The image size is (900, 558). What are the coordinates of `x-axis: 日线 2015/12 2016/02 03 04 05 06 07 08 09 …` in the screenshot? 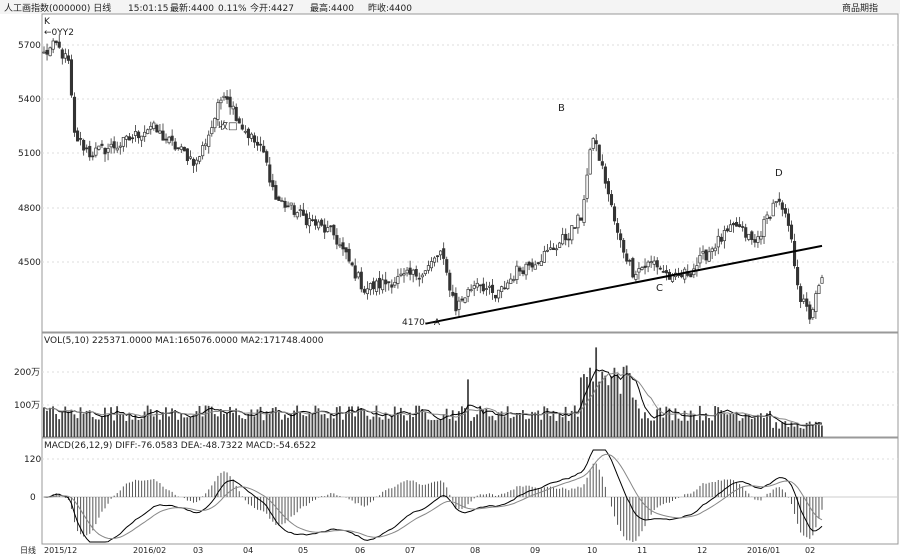 It's located at (417, 550).